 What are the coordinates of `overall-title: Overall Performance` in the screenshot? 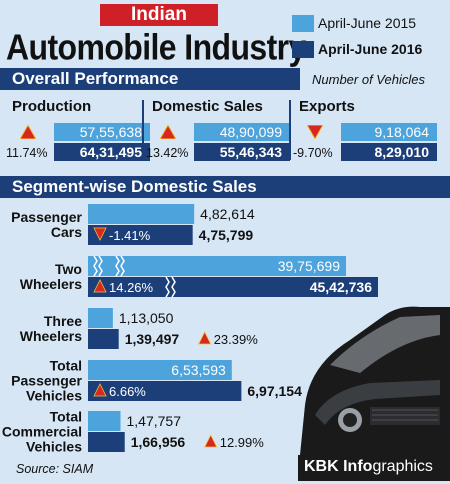 It's located at (95, 78).